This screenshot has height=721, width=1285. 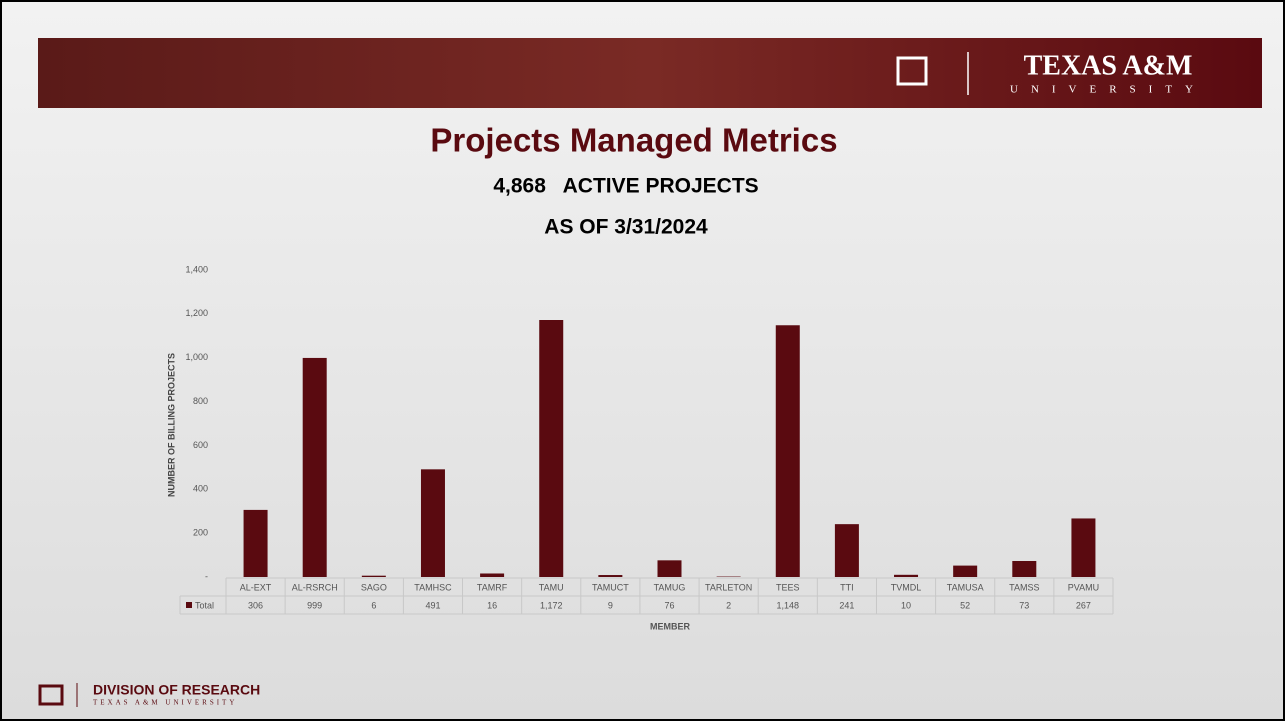 What do you see at coordinates (847, 587) in the screenshot?
I see `x-tick-label: TTI` at bounding box center [847, 587].